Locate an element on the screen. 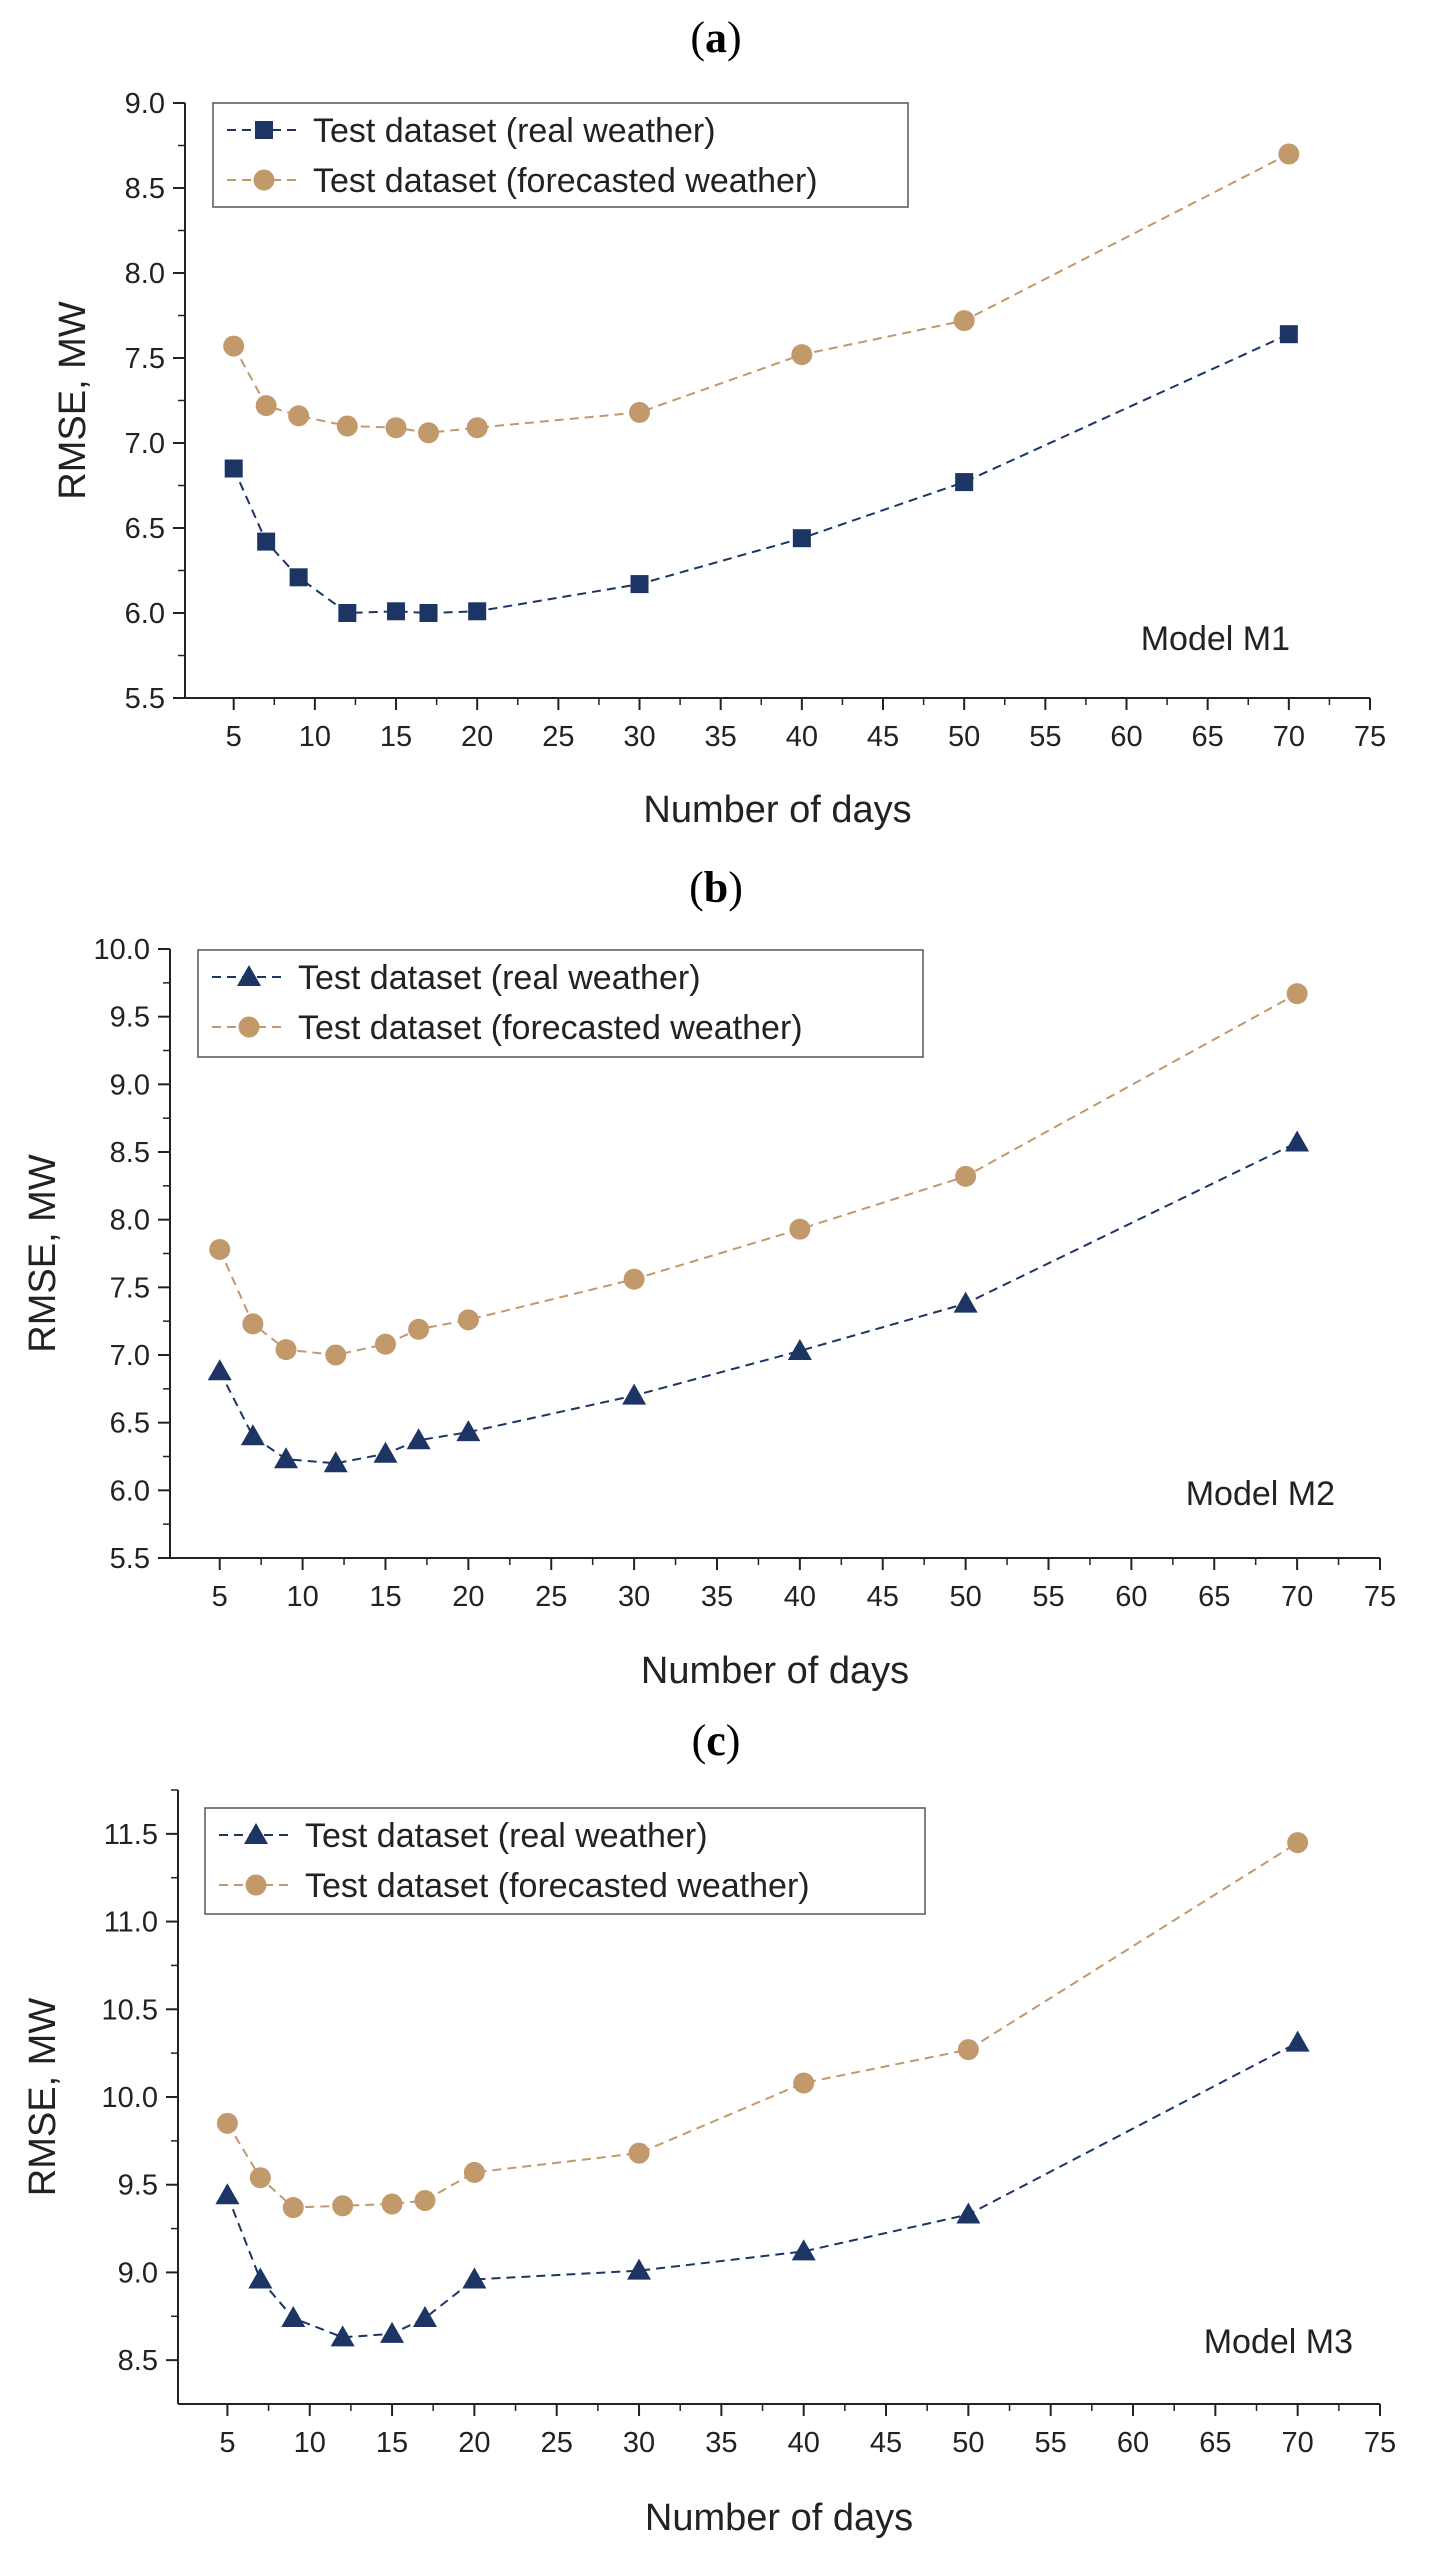 Image resolution: width=1433 pixels, height=2564 pixels. panel-label-letter: a is located at coordinates (716, 37).